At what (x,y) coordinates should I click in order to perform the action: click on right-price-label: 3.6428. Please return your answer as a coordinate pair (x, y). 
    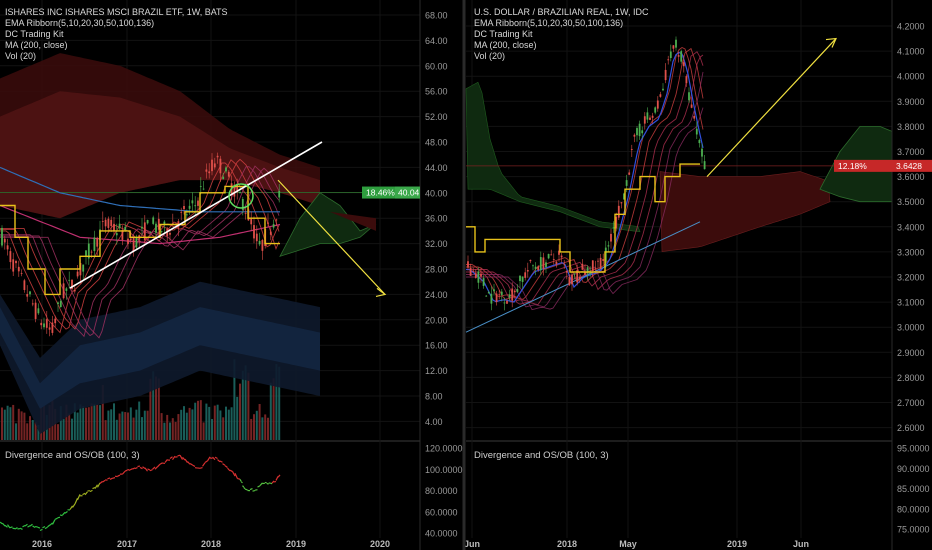
    Looking at the image, I should click on (909, 166).